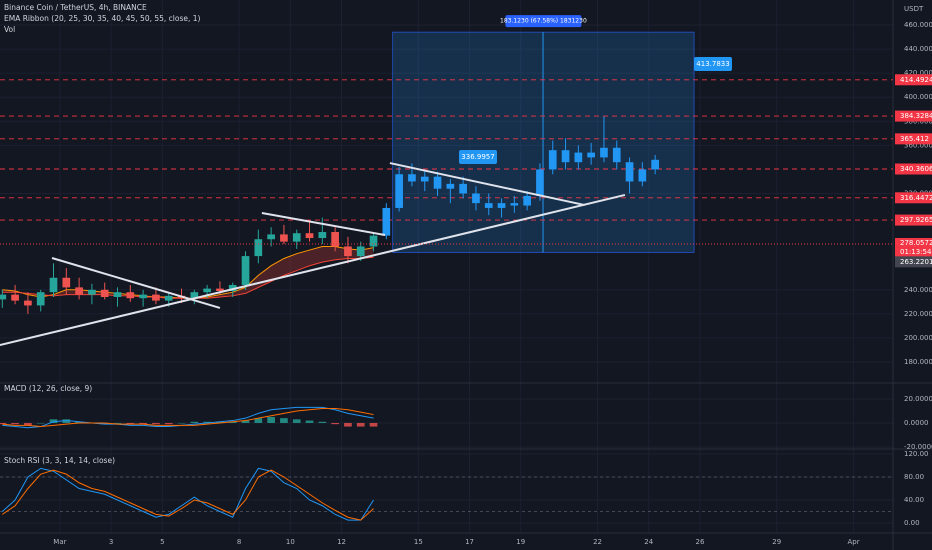 The height and width of the screenshot is (550, 932). What do you see at coordinates (543, 21) in the screenshot?
I see `range-label-bg` at bounding box center [543, 21].